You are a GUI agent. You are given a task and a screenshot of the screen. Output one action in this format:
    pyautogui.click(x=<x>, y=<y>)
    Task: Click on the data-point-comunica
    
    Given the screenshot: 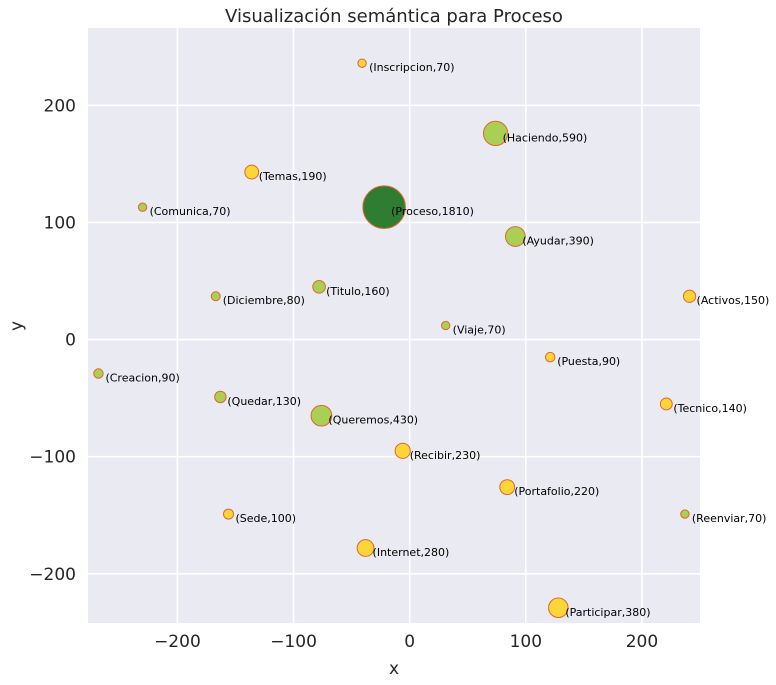 What is the action you would take?
    pyautogui.click(x=142, y=207)
    